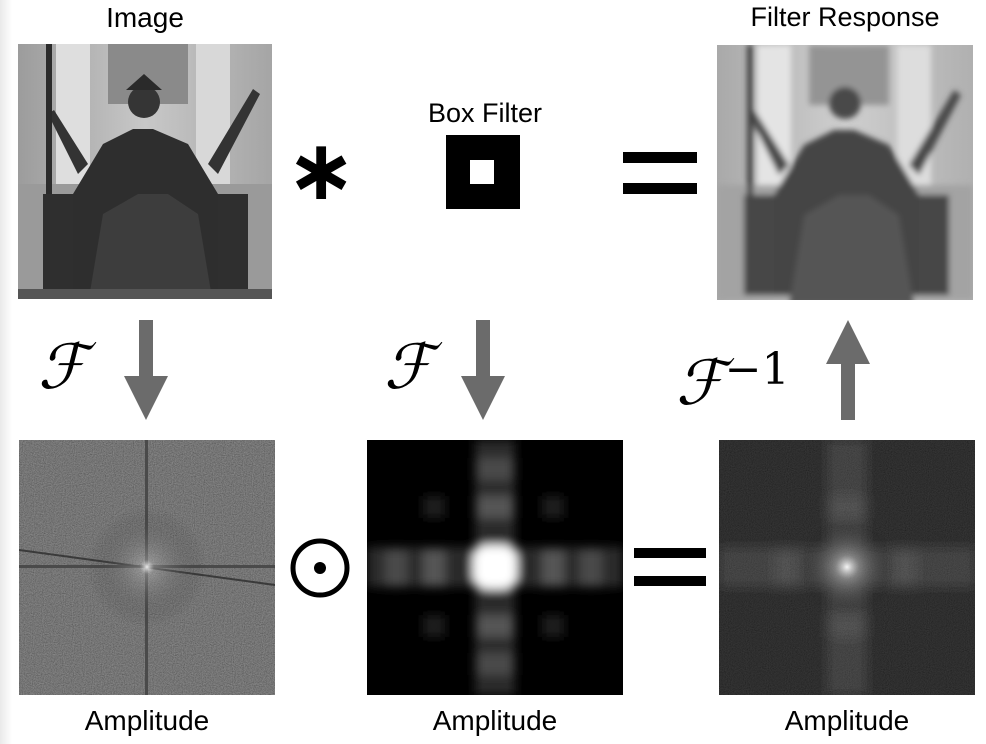  Describe the element at coordinates (847, 567) in the screenshot. I see `response-amplitude-spectrum` at that location.